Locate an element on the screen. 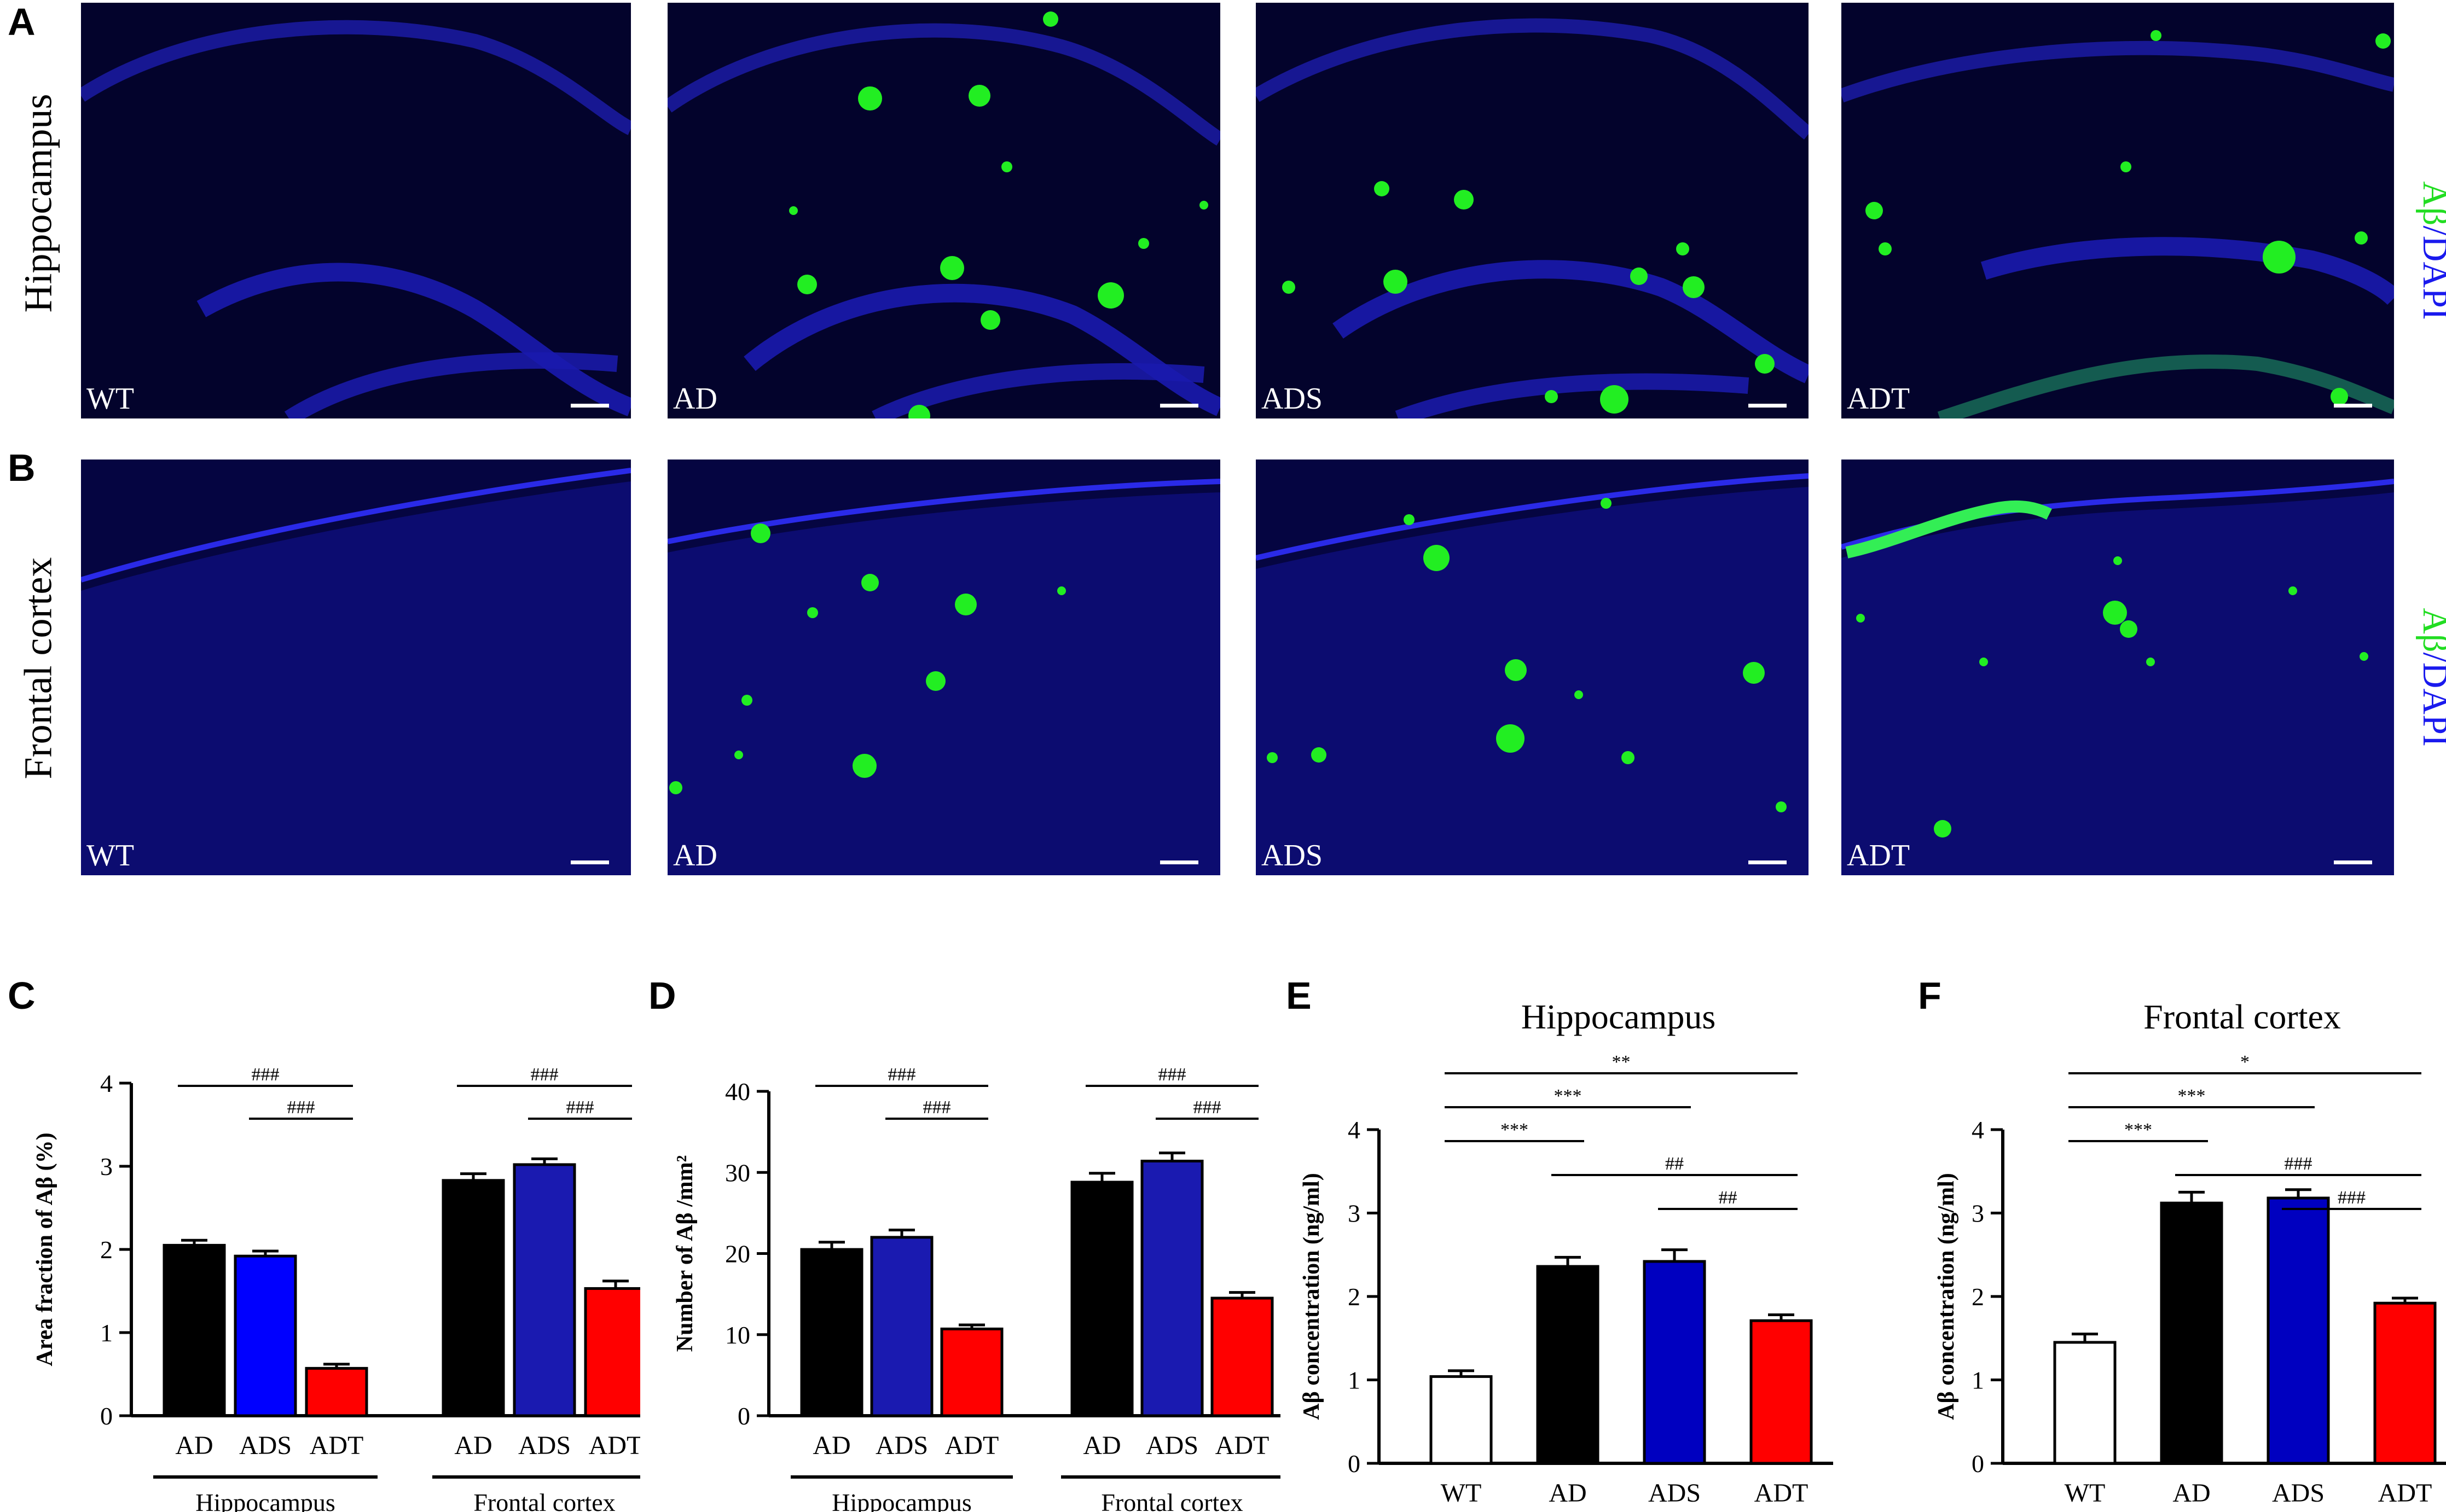  micrograph-cortex-ad: AD is located at coordinates (944, 667).